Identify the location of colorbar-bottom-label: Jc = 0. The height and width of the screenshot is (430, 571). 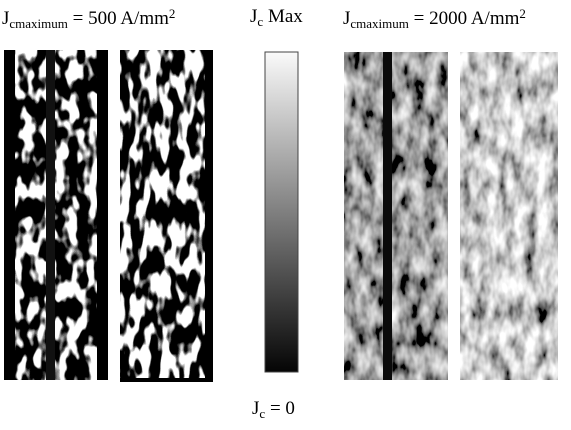
(273, 410).